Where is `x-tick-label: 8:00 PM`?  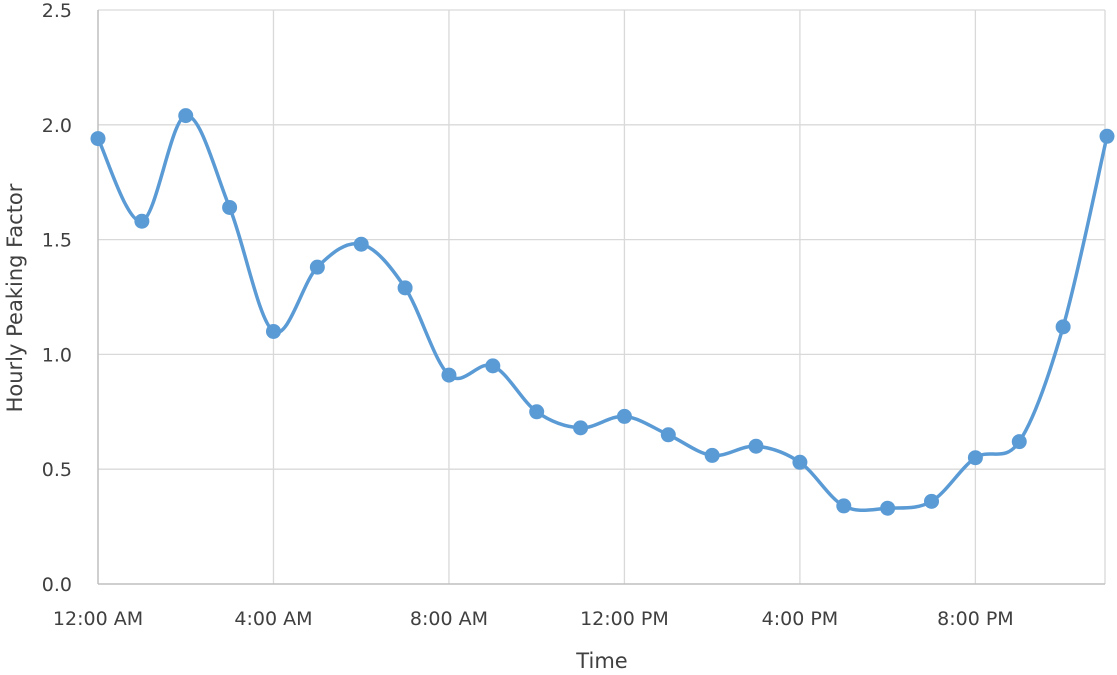
x-tick-label: 8:00 PM is located at coordinates (975, 619).